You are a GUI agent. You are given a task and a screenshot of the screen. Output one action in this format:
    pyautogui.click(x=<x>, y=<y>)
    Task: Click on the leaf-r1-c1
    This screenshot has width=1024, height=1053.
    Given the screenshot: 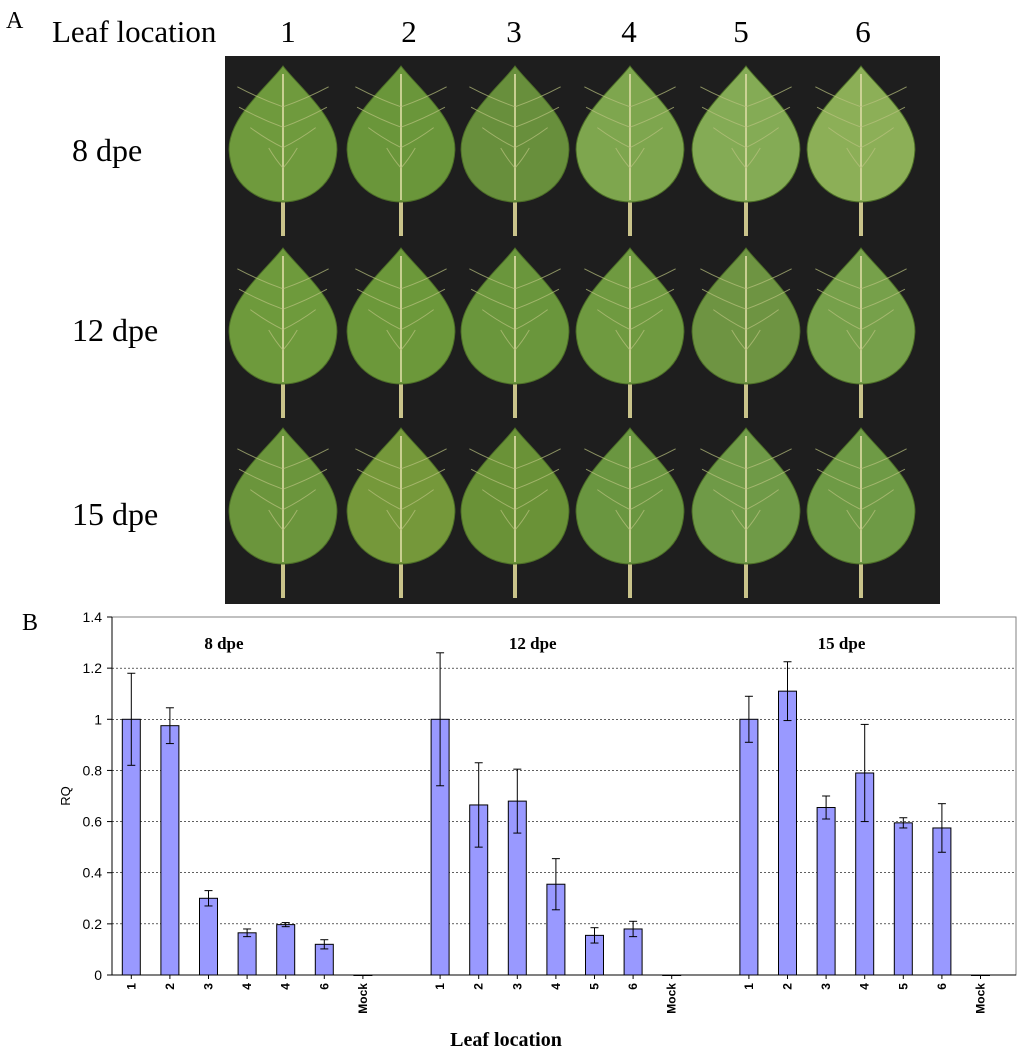 What is the action you would take?
    pyautogui.click(x=283, y=150)
    